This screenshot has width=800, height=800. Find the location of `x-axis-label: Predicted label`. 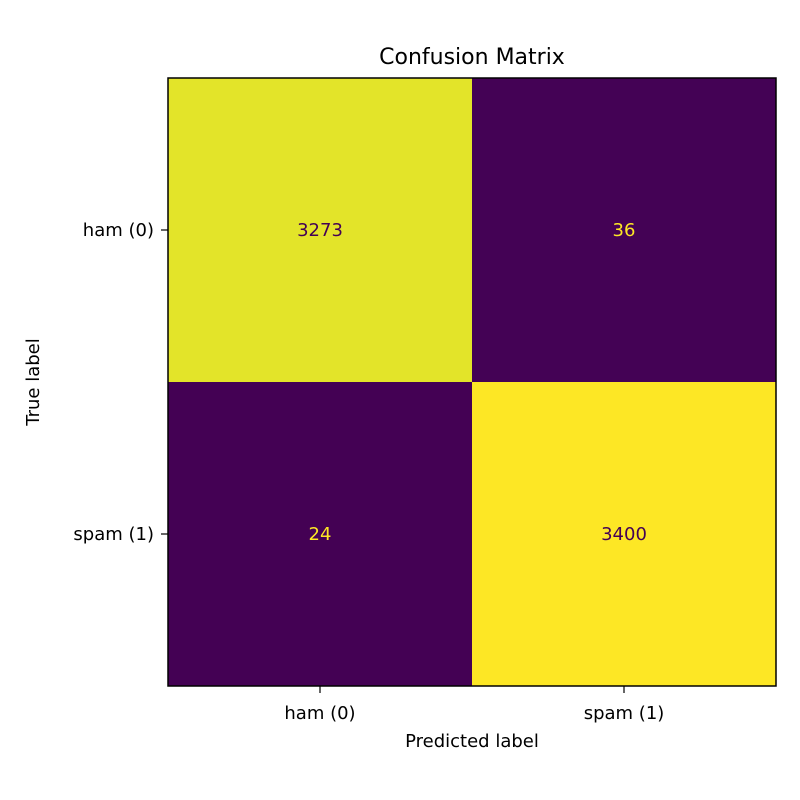

x-axis-label: Predicted label is located at coordinates (472, 741).